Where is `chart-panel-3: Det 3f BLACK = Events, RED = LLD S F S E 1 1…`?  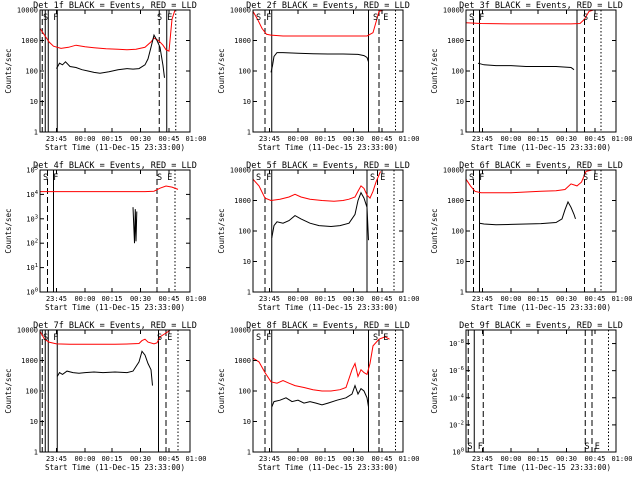
chart-panel-3: Det 3f BLACK = Events, RED = LLD S F S E 1 1… is located at coordinates (531, 76).